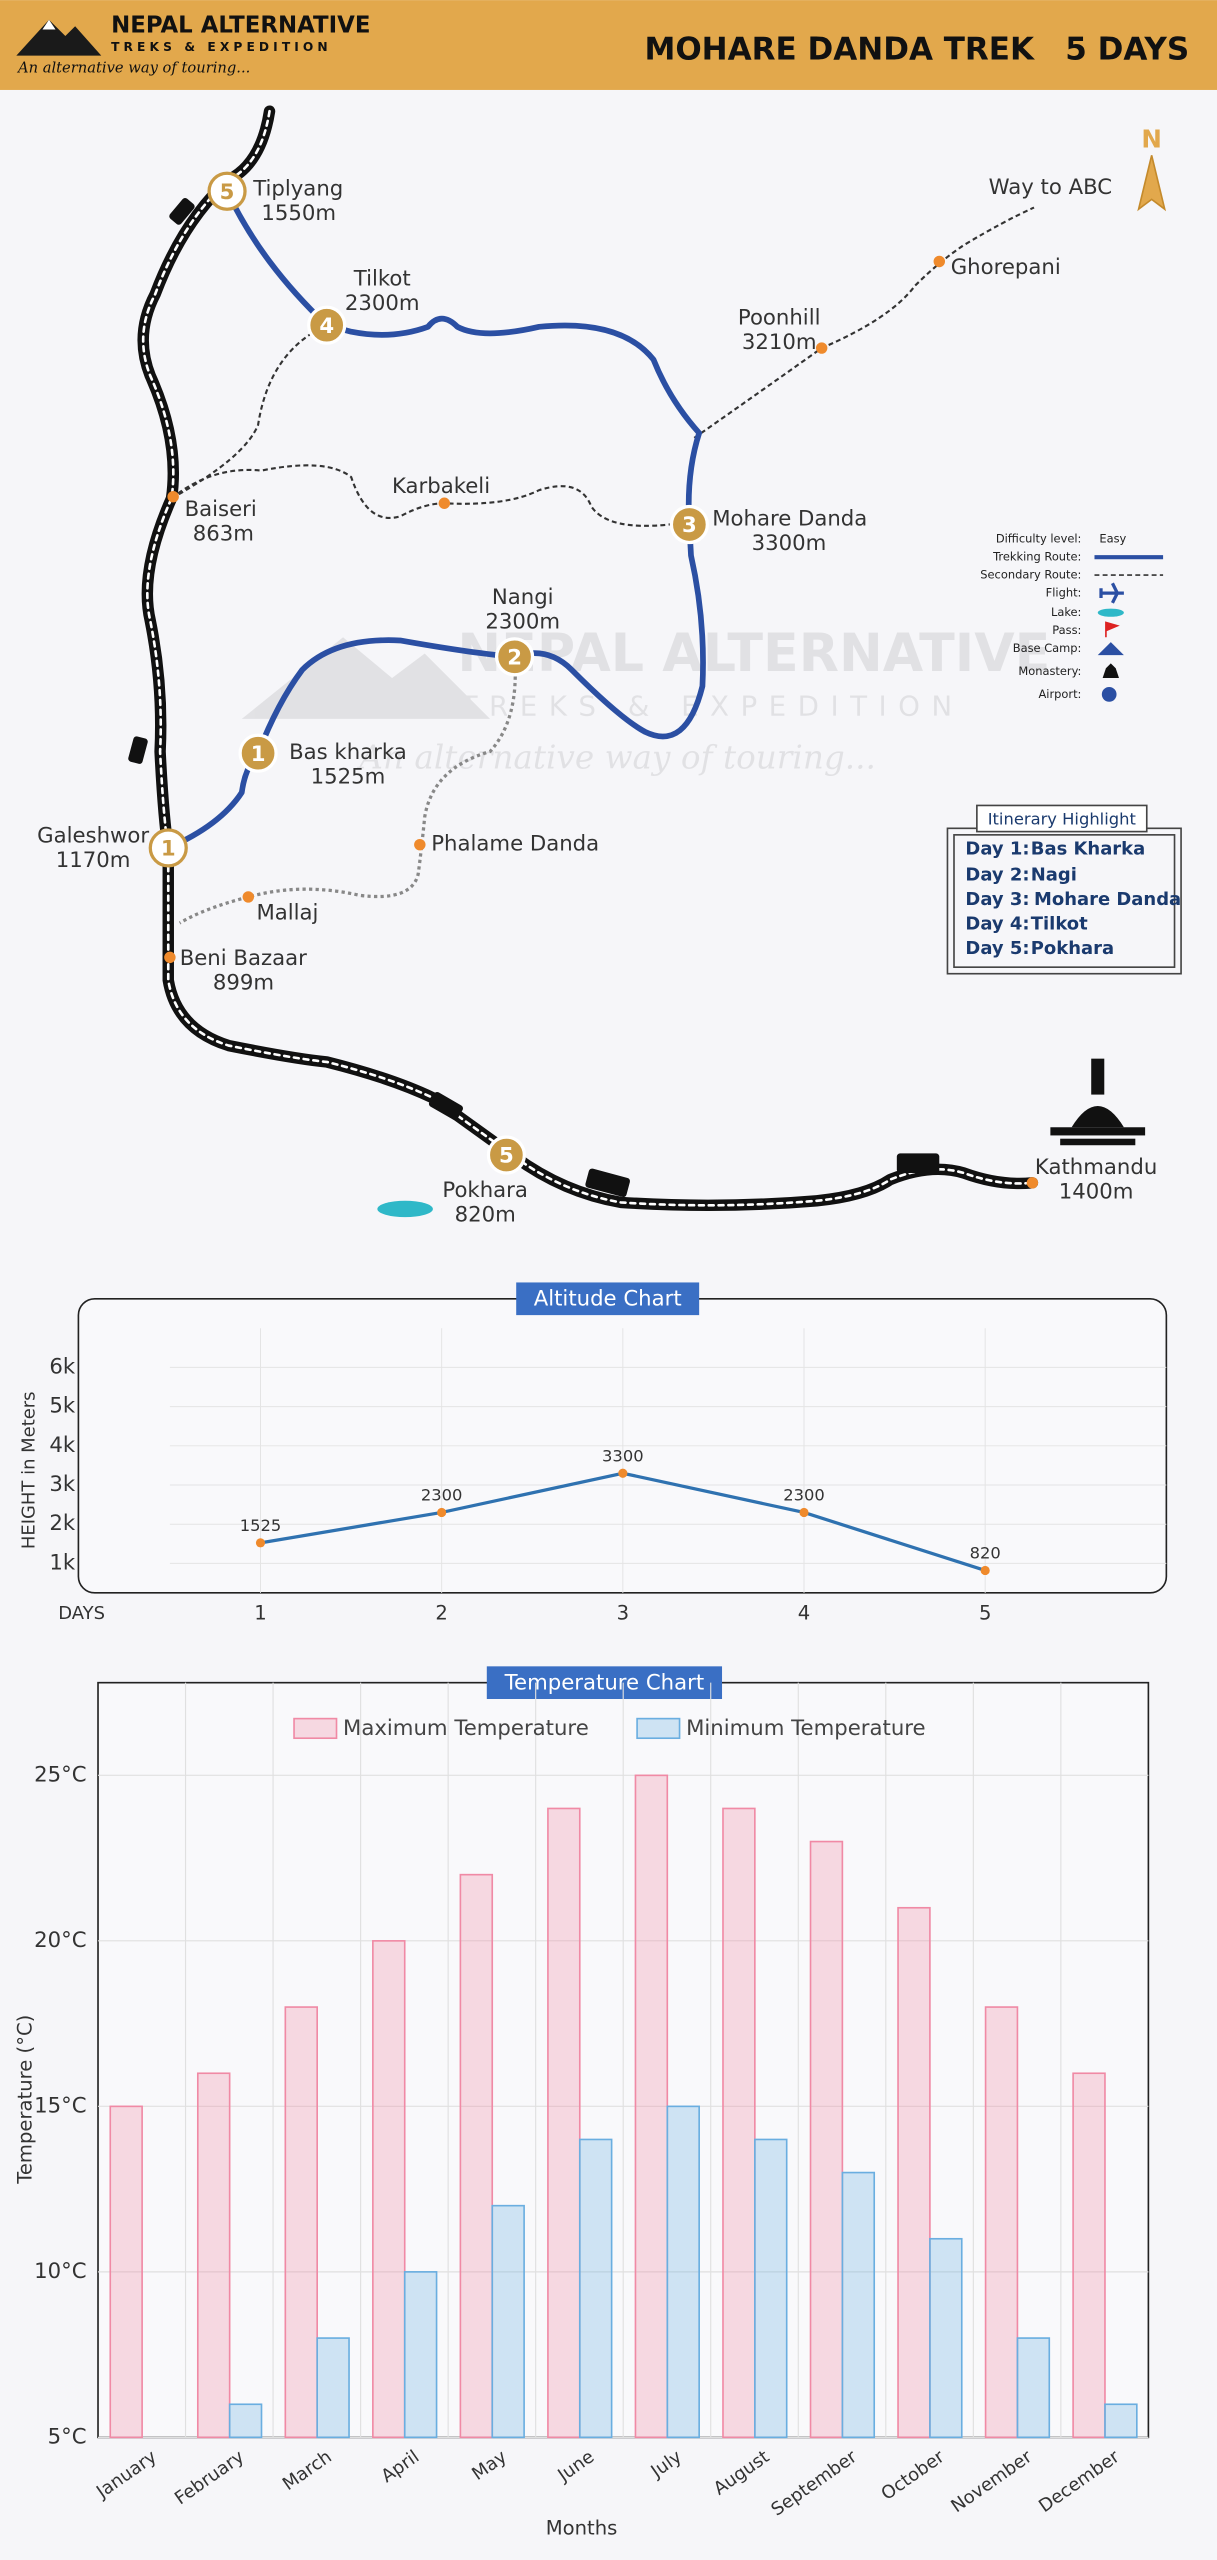 This screenshot has height=2560, width=1217. I want to click on legend-label: Lake:, so click(1066, 612).